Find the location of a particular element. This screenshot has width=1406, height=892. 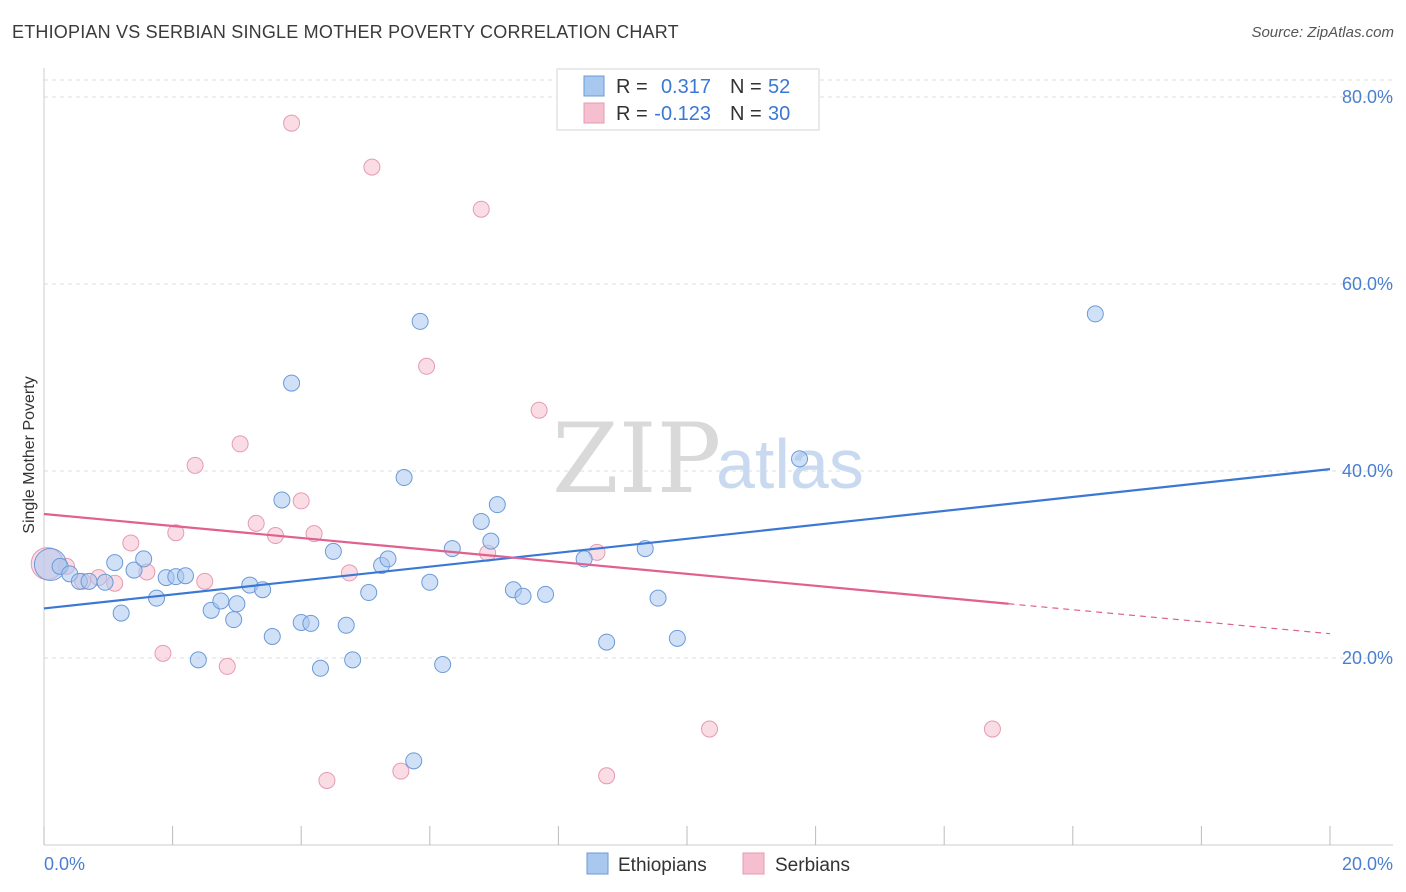

y-axis-label: Single Mother Poverty is located at coordinates (29, 454).